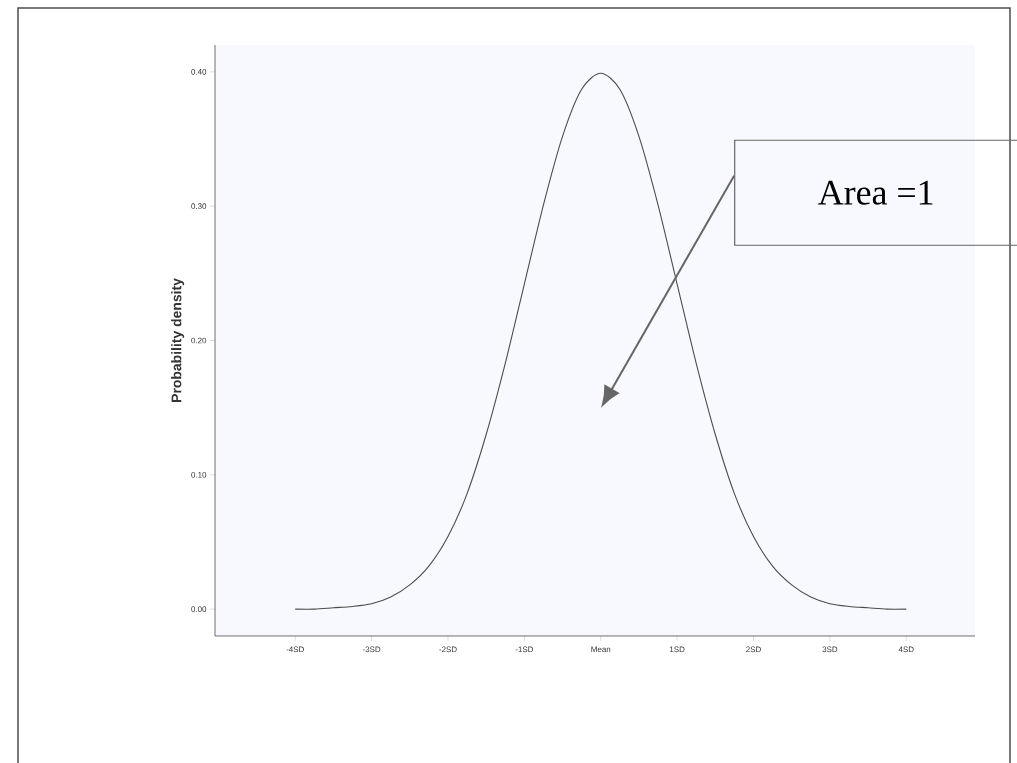 This screenshot has width=1017, height=763. What do you see at coordinates (178, 340) in the screenshot?
I see `y-axis-title: Probability density` at bounding box center [178, 340].